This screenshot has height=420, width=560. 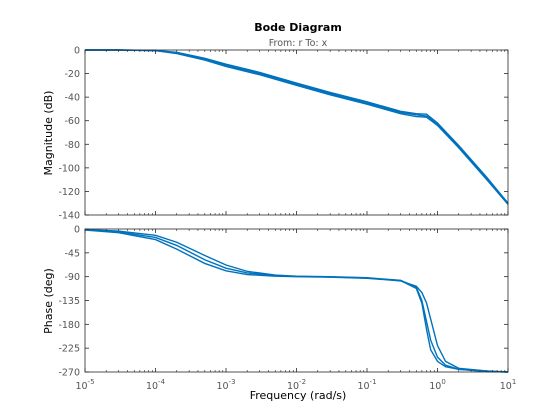 I want to click on xtick-label: 10⁰, so click(x=437, y=385).